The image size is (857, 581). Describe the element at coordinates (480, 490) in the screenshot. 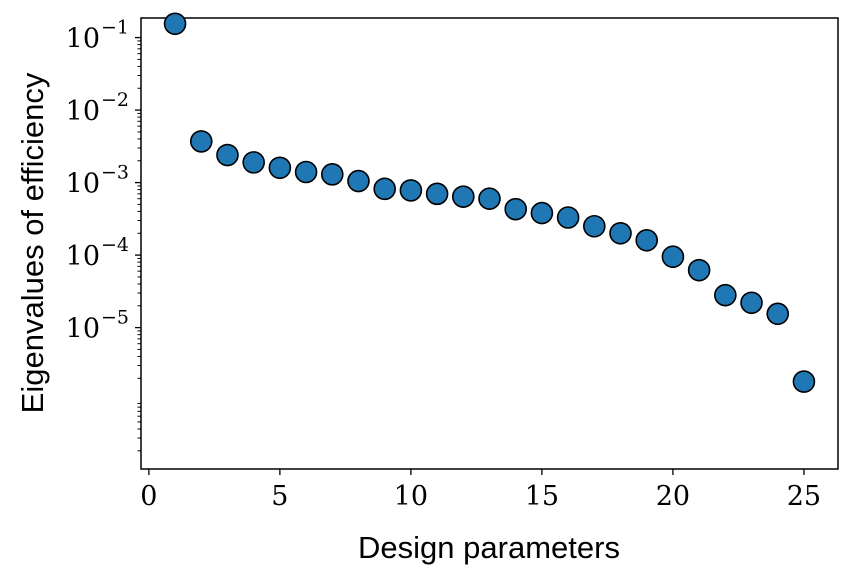

I see `x-axis-ticks: 0 5 10 15 20 25` at that location.